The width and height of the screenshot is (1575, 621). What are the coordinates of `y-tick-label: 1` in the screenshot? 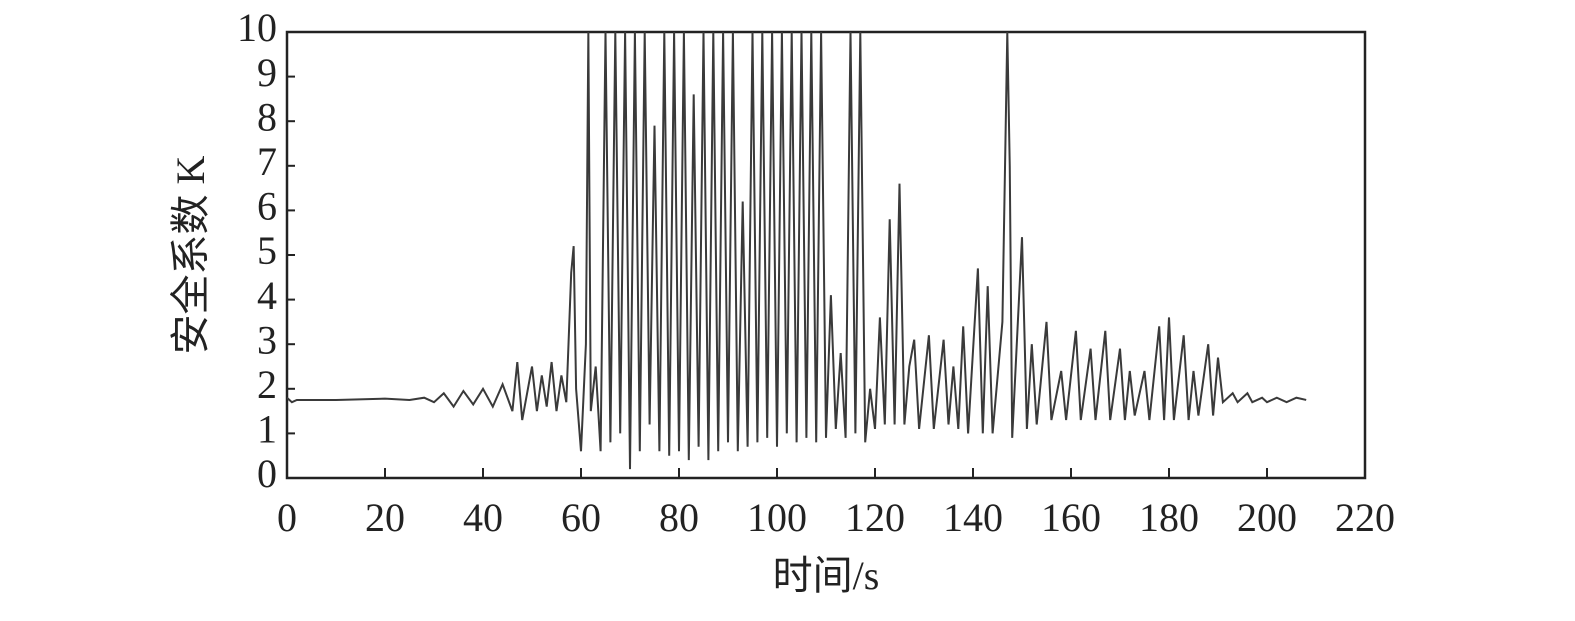 It's located at (267, 429).